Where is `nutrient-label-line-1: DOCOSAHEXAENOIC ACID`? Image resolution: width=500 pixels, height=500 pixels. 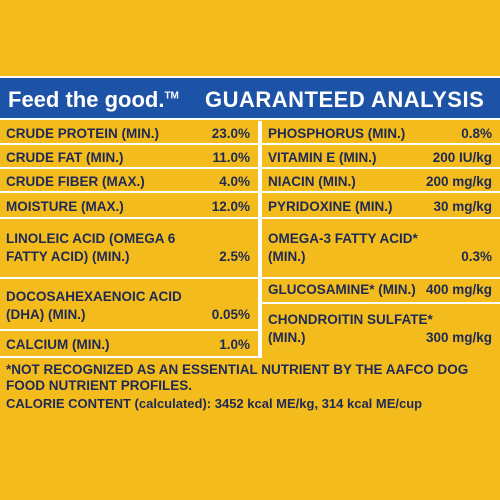 nutrient-label-line-1: DOCOSAHEXAENOIC ACID is located at coordinates (94, 296).